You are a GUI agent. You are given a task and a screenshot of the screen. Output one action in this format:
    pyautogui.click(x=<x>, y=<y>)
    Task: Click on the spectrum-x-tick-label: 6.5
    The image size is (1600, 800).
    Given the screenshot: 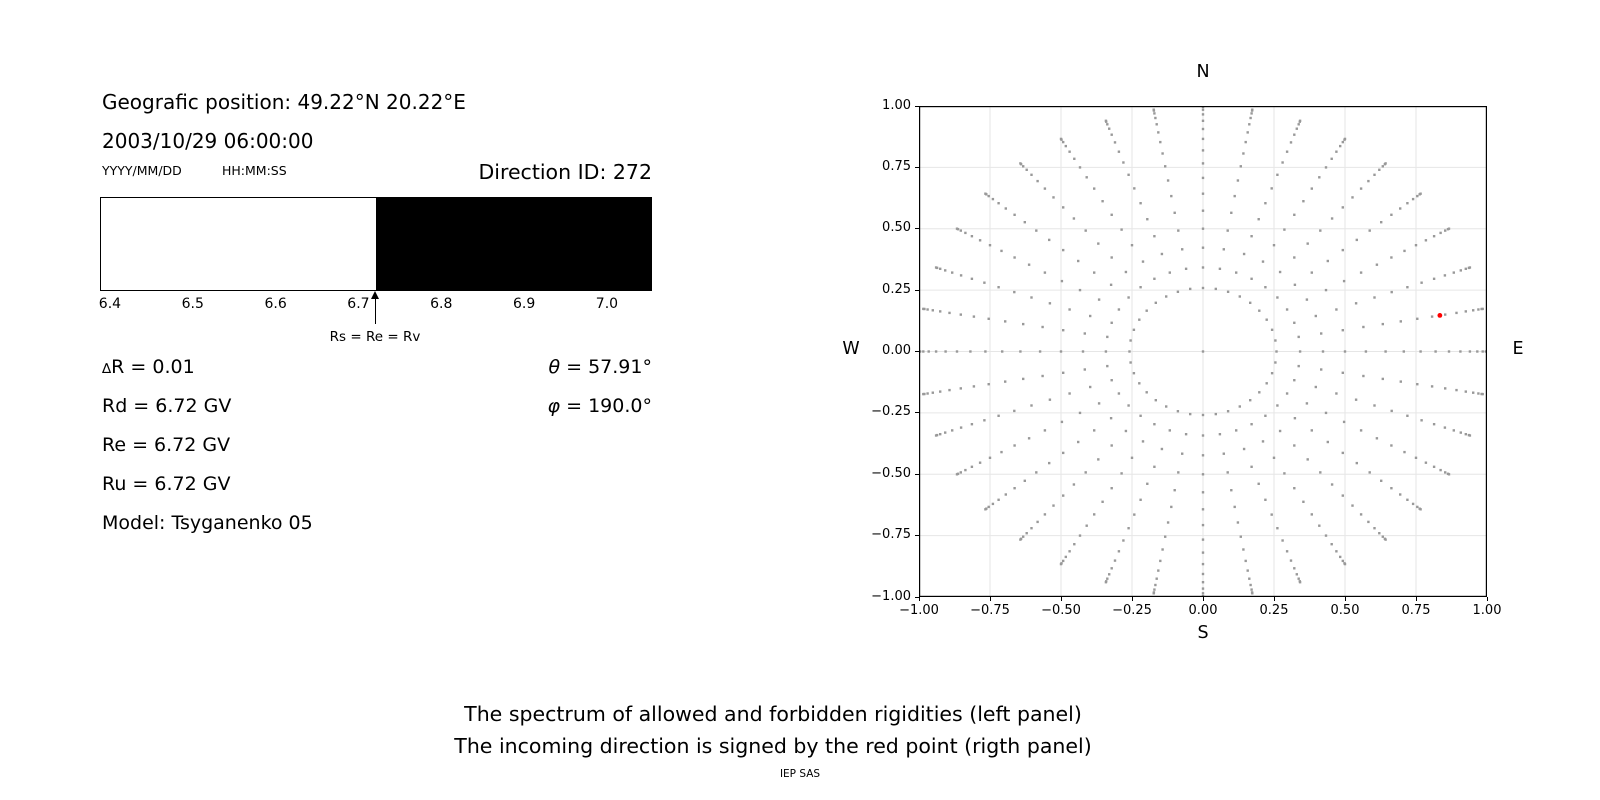 What is the action you would take?
    pyautogui.click(x=192, y=304)
    